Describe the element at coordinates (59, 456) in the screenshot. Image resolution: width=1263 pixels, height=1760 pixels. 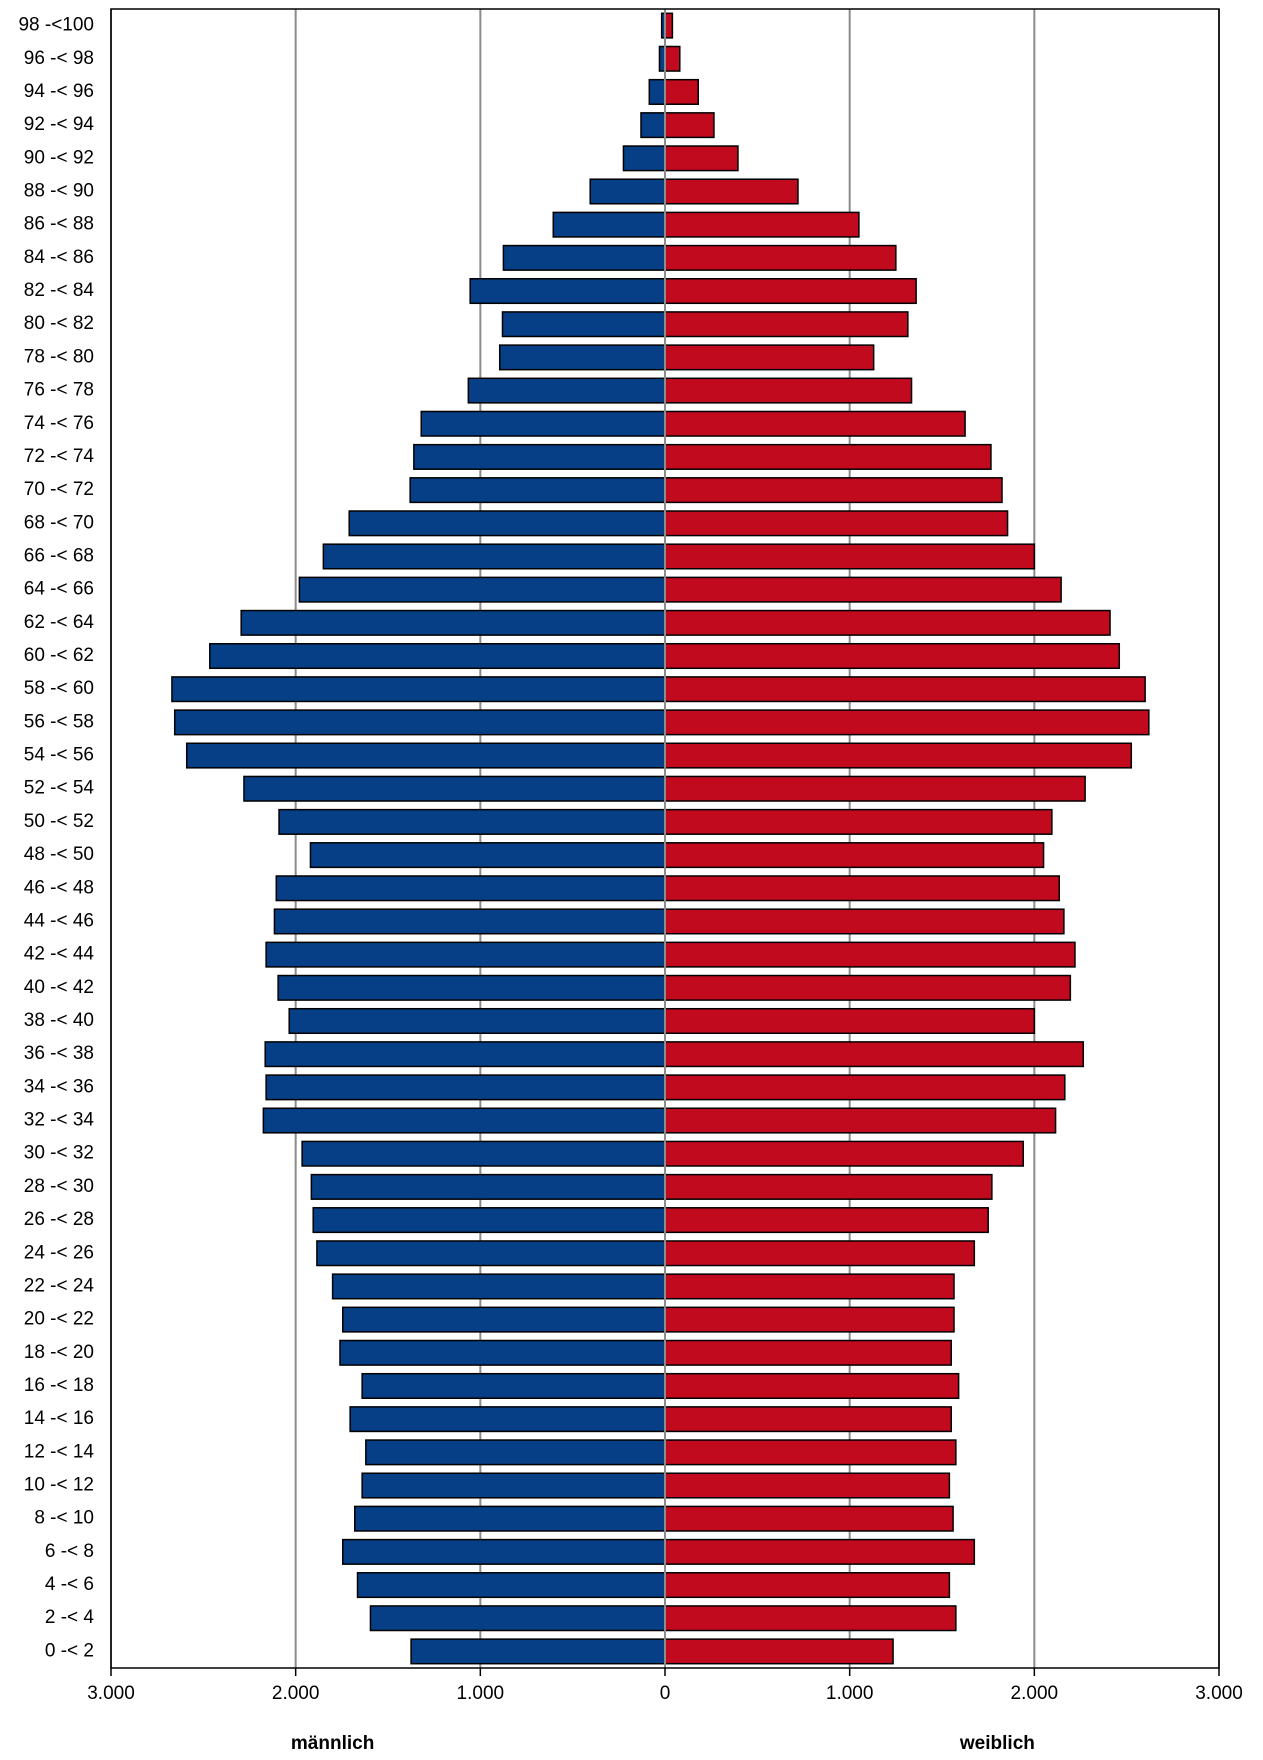
I see `y-tick-label: 72 -< 74` at that location.